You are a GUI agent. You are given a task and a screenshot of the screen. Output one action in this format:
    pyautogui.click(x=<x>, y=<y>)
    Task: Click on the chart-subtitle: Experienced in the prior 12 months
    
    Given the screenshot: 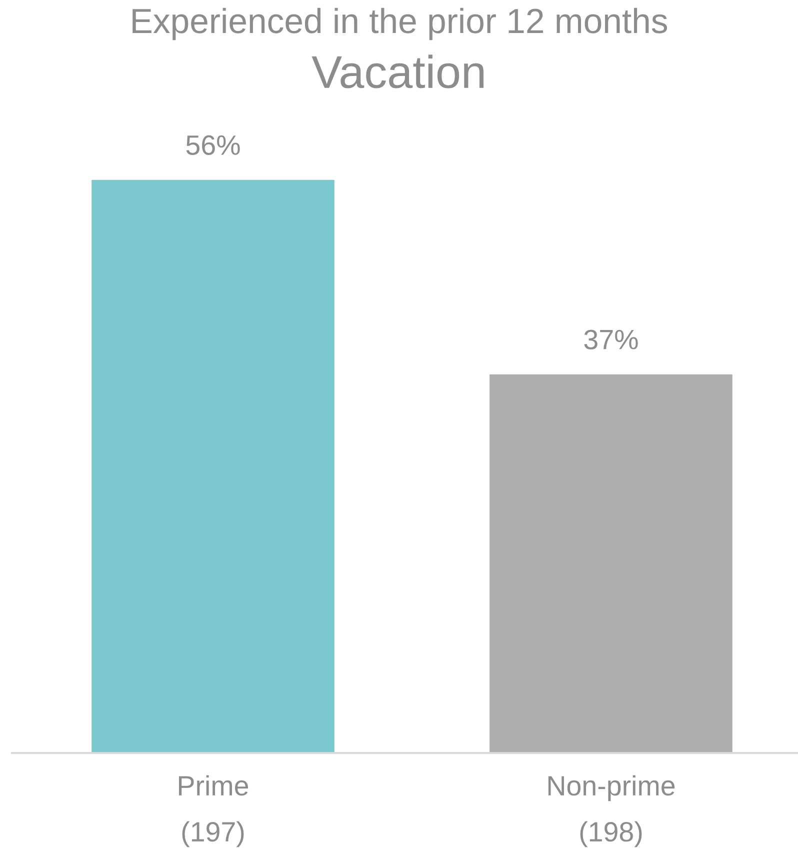 What is the action you would take?
    pyautogui.click(x=400, y=24)
    